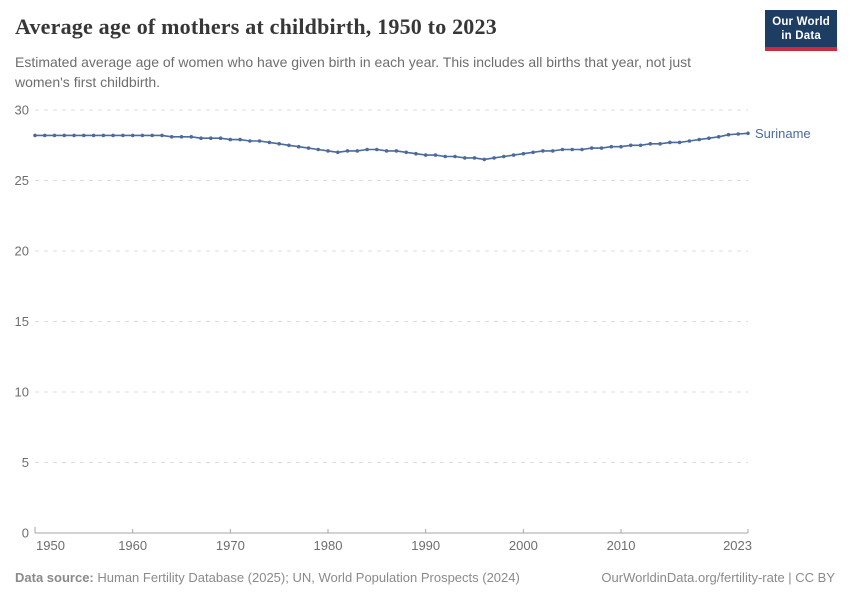 The height and width of the screenshot is (600, 850). I want to click on x-tick-label: 2010, so click(621, 545).